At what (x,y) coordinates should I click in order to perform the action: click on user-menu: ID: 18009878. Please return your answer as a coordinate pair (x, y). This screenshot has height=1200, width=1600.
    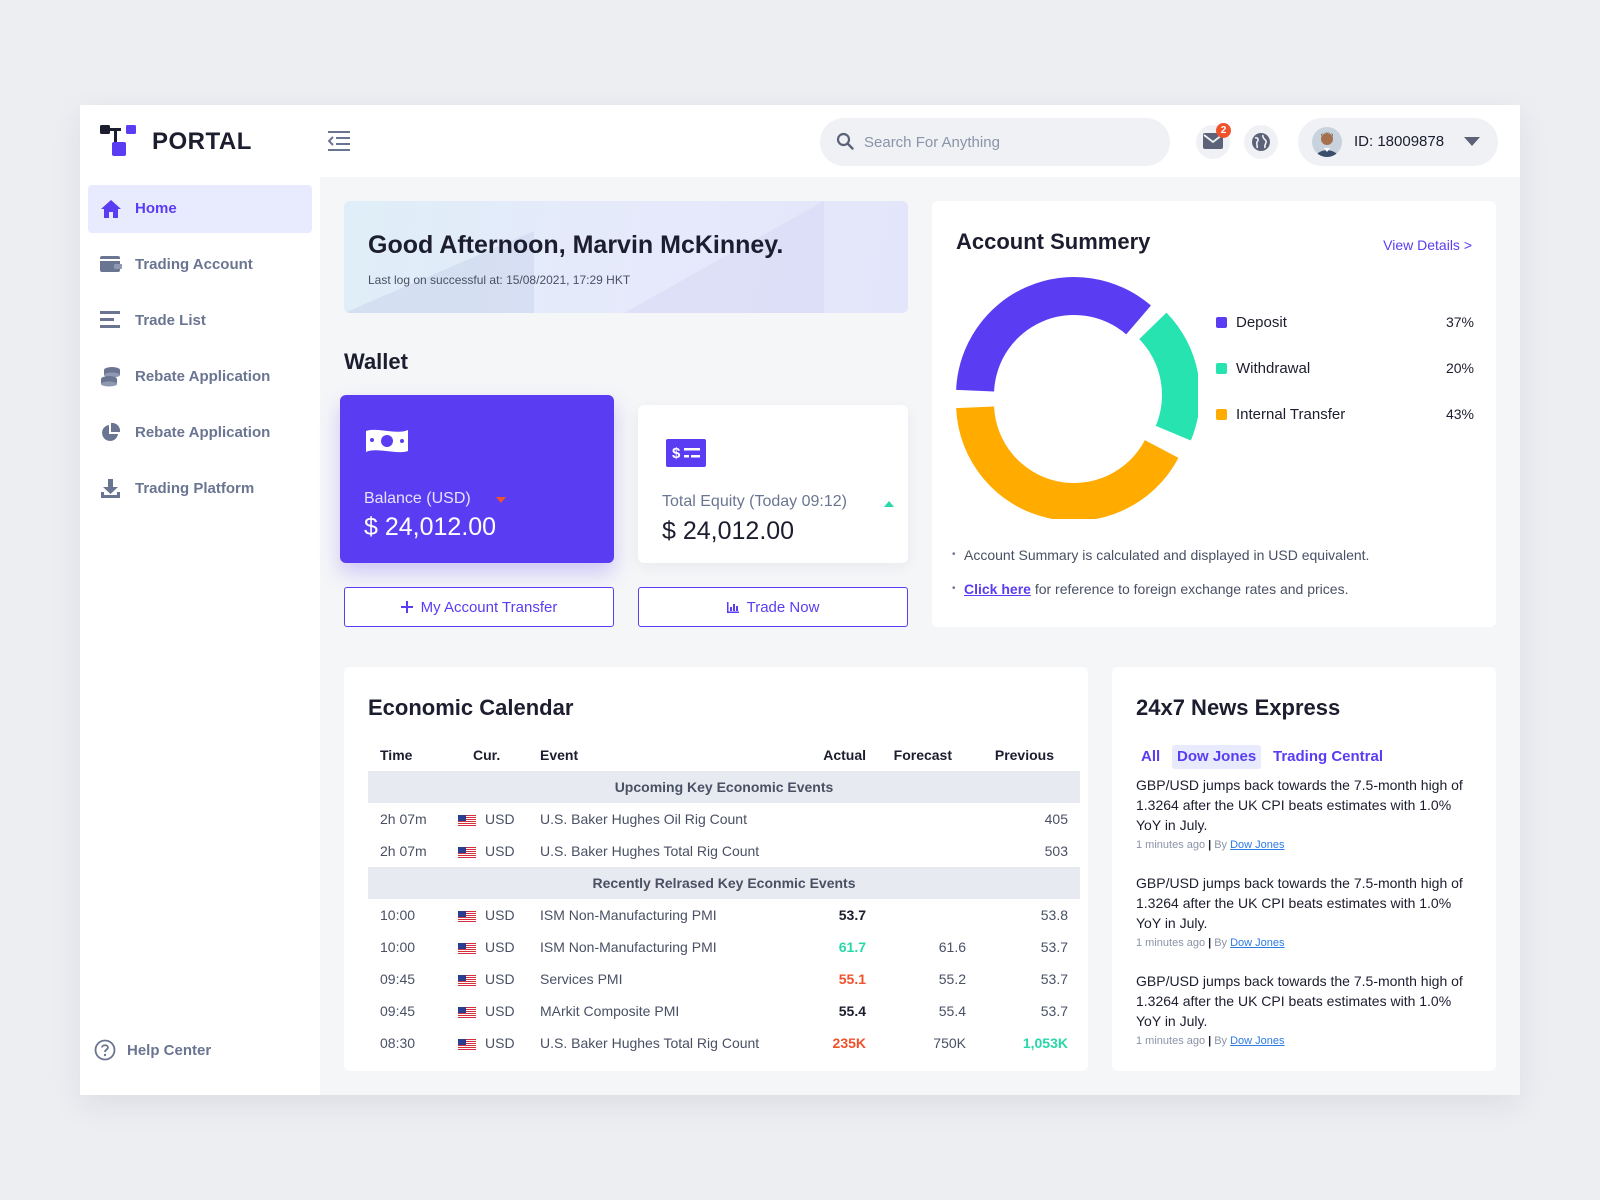
    Looking at the image, I should click on (1398, 142).